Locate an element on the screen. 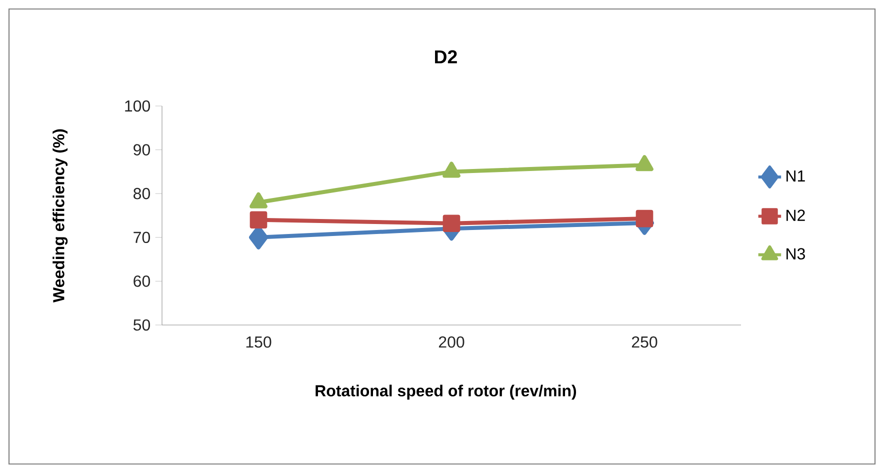  x-tick-label: 250 is located at coordinates (645, 342).